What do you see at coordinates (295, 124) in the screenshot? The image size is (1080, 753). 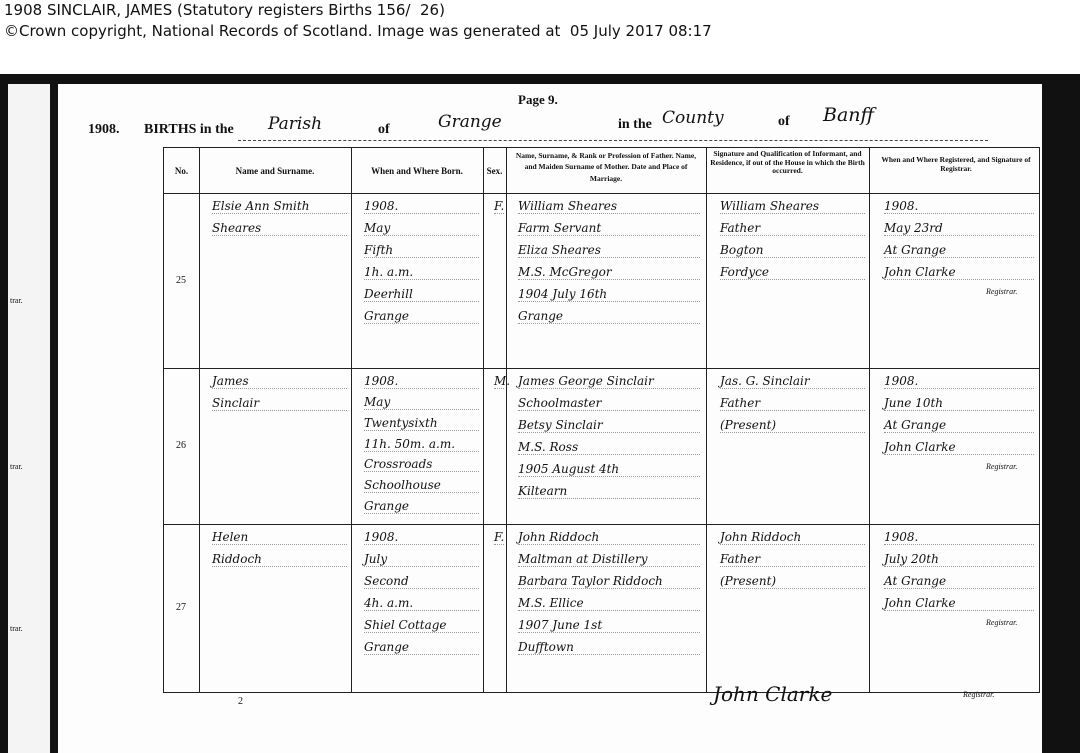 I see `district-type: Parish` at bounding box center [295, 124].